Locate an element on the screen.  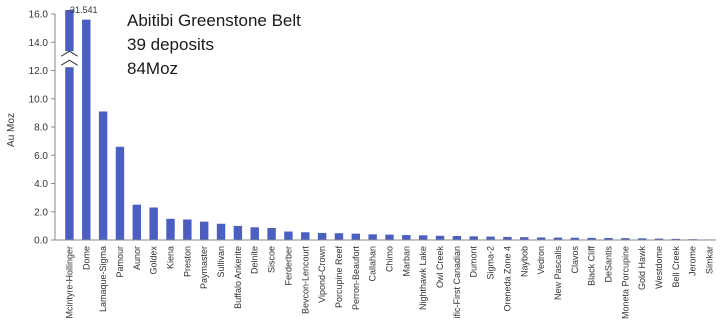
x-tick-label: Vedron is located at coordinates (541, 260).